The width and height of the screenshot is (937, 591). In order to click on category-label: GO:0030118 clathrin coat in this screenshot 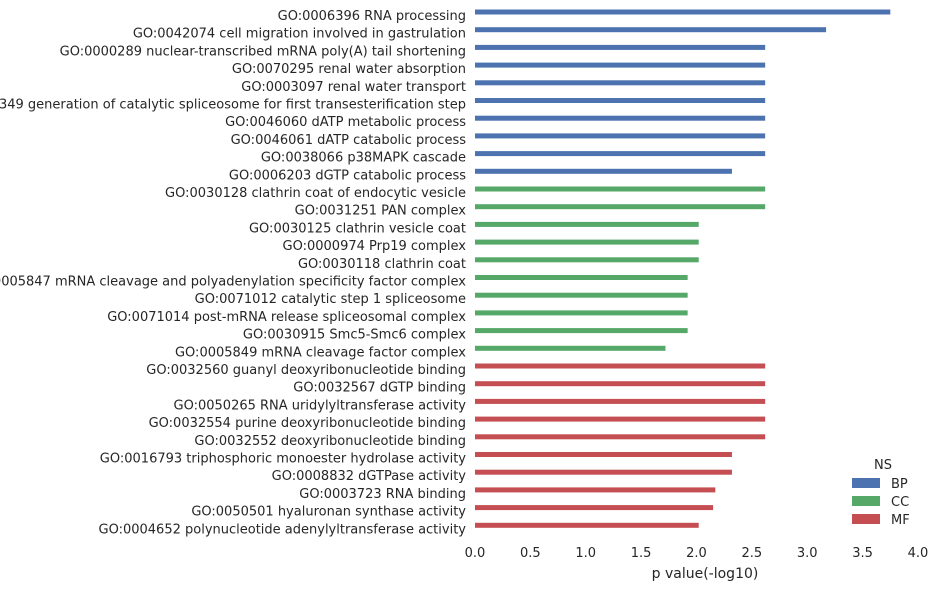, I will do `click(382, 264)`.